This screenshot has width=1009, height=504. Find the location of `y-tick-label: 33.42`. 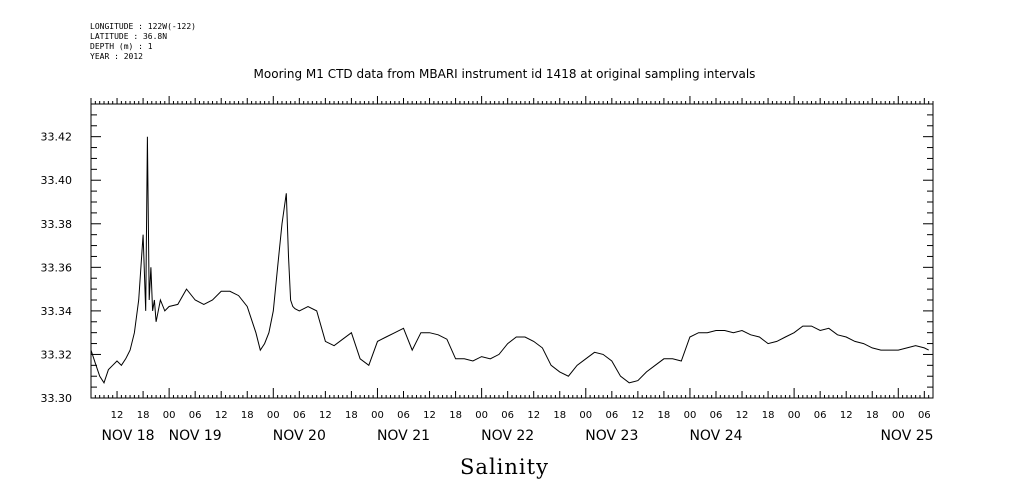

y-tick-label: 33.42 is located at coordinates (57, 137).